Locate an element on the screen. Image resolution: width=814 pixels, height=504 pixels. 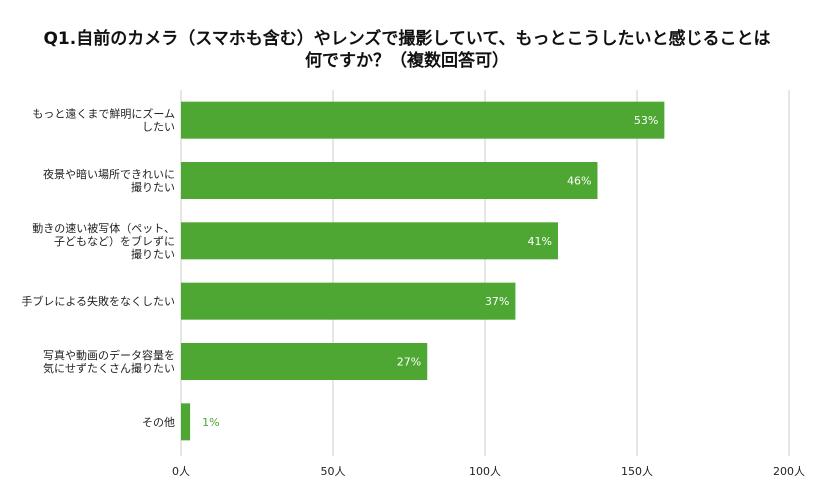
category-label: 手ブレによる失敗をなくしたい is located at coordinates (98, 301).